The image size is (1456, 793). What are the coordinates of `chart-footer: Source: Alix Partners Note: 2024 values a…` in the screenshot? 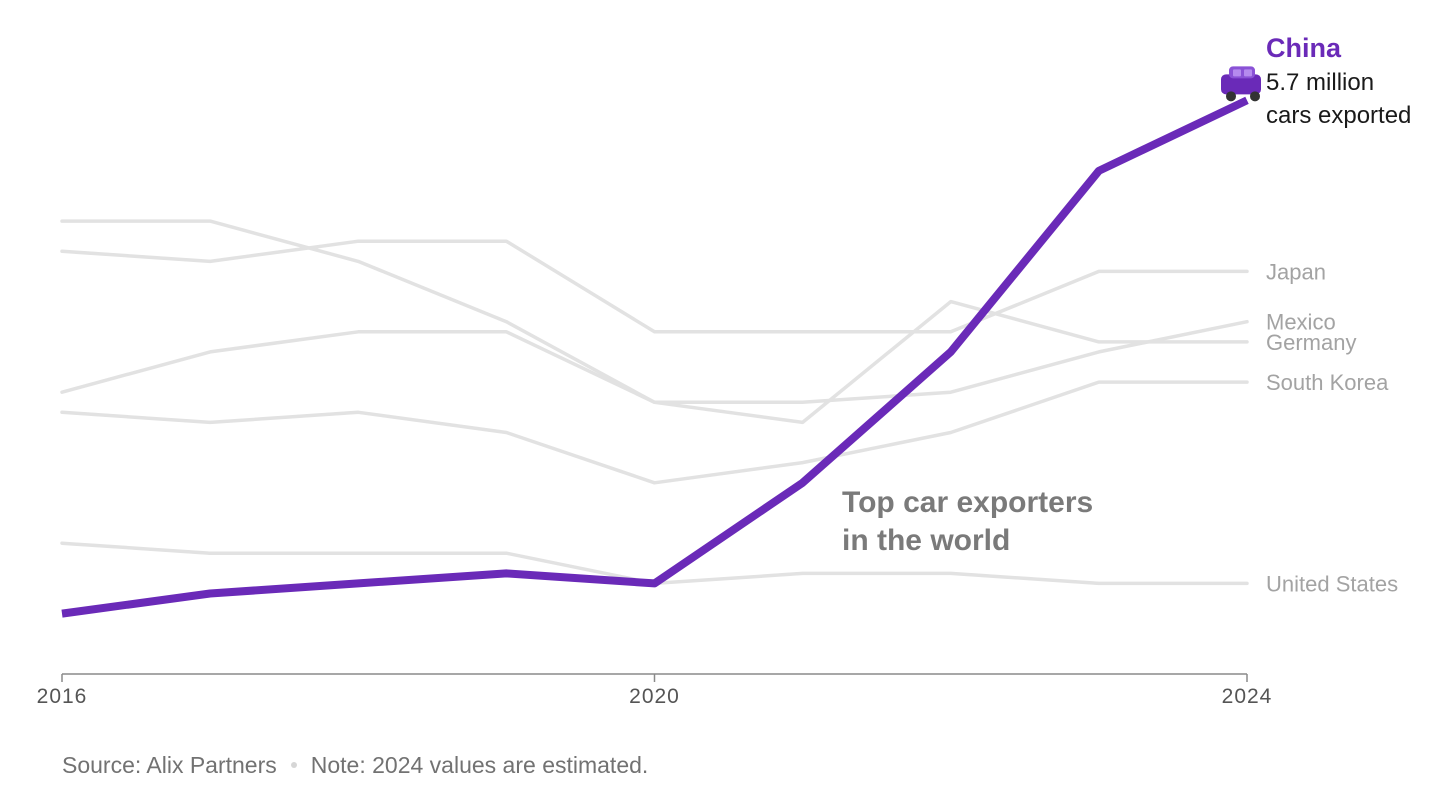 It's located at (355, 765).